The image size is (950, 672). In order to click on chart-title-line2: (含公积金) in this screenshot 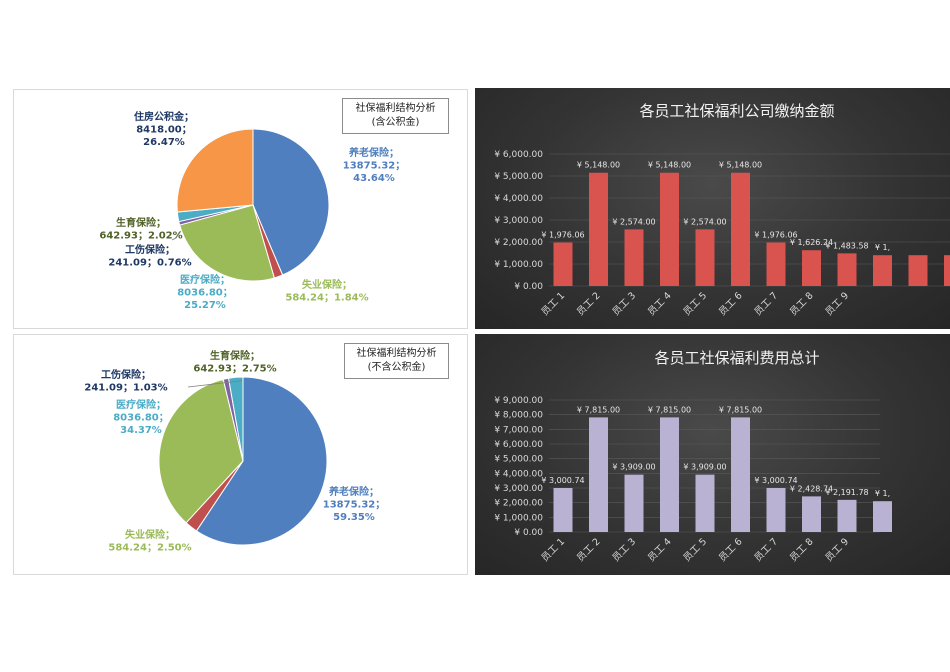, I will do `click(395, 122)`.